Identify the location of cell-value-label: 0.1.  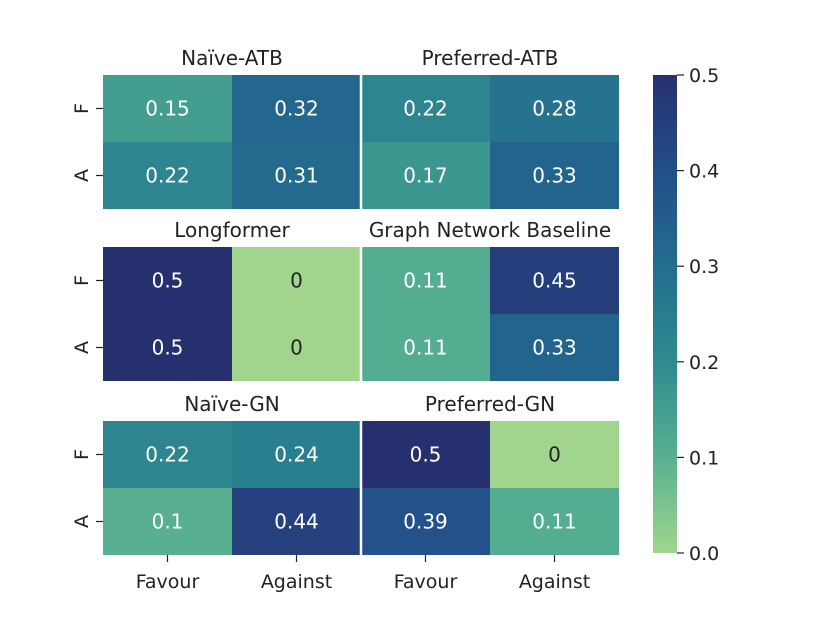
(168, 522).